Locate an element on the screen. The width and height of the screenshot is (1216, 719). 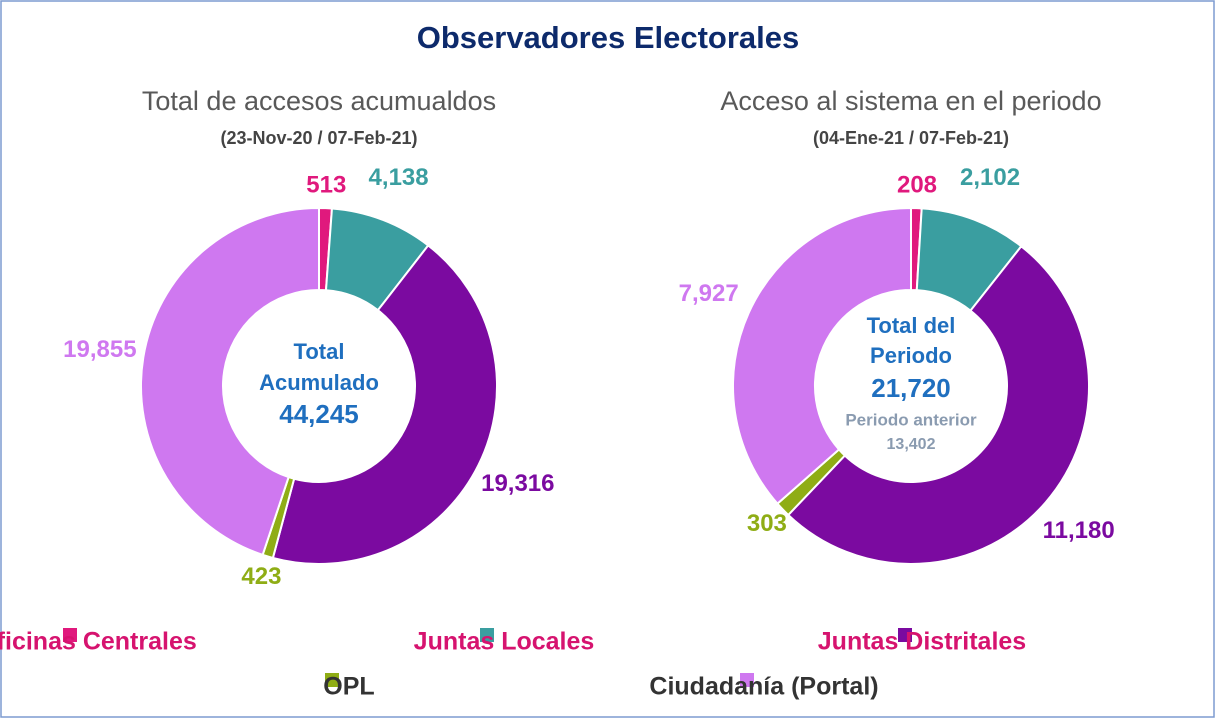
main-title: Observadores Electorales is located at coordinates (608, 37).